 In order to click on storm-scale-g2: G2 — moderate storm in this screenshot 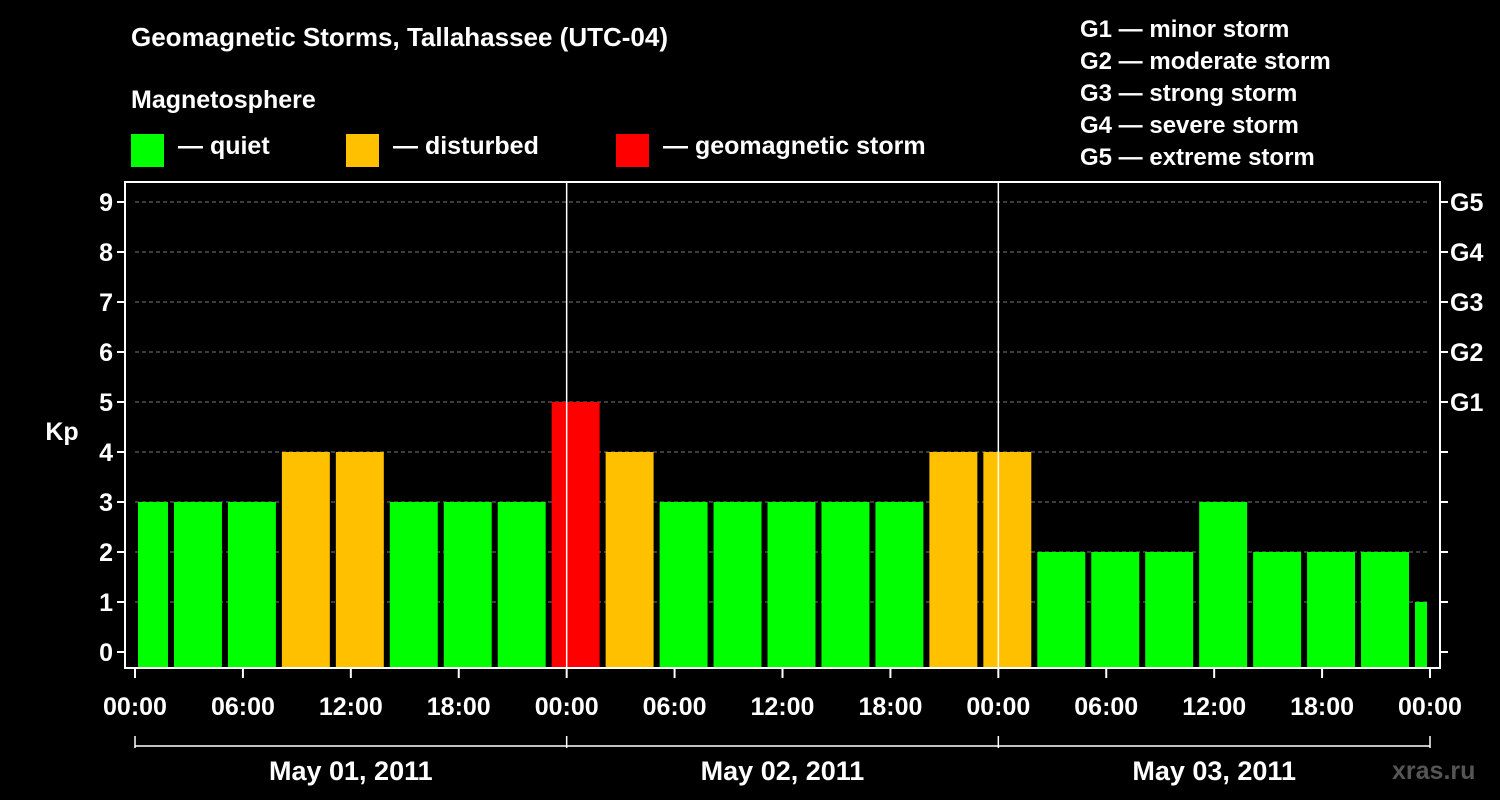, I will do `click(1205, 61)`.